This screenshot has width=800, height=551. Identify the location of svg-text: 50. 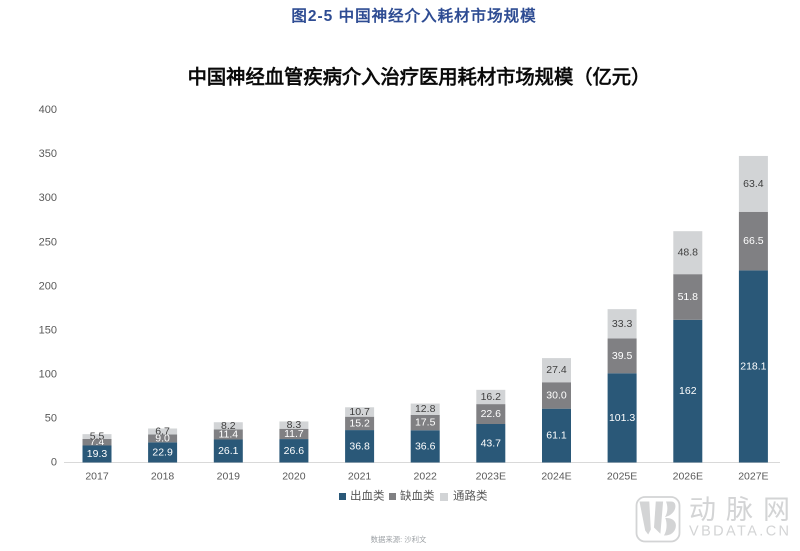
(51, 419).